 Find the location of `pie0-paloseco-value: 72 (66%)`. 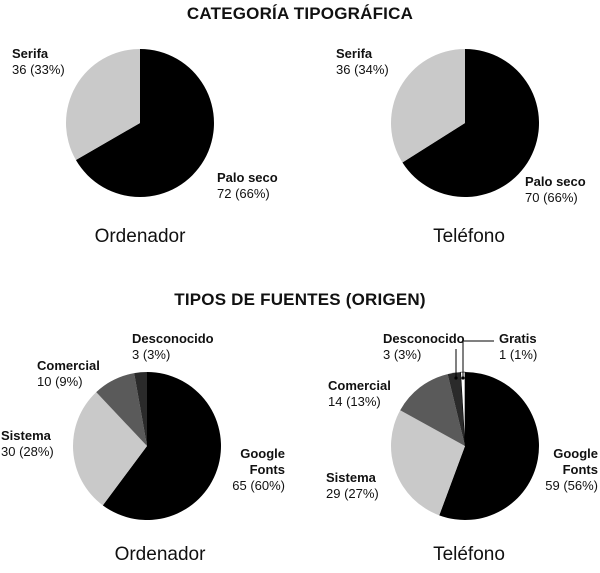

pie0-paloseco-value: 72 (66%) is located at coordinates (243, 193).